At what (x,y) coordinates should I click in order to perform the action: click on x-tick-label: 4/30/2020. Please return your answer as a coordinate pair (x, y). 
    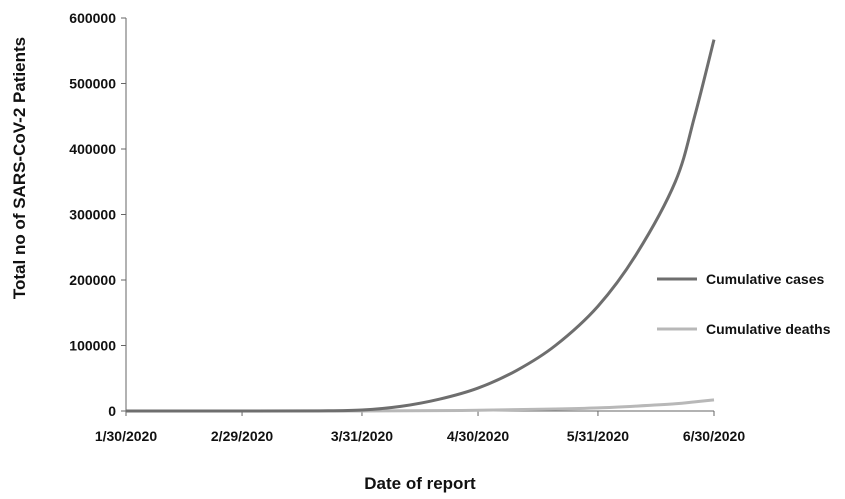
    Looking at the image, I should click on (478, 436).